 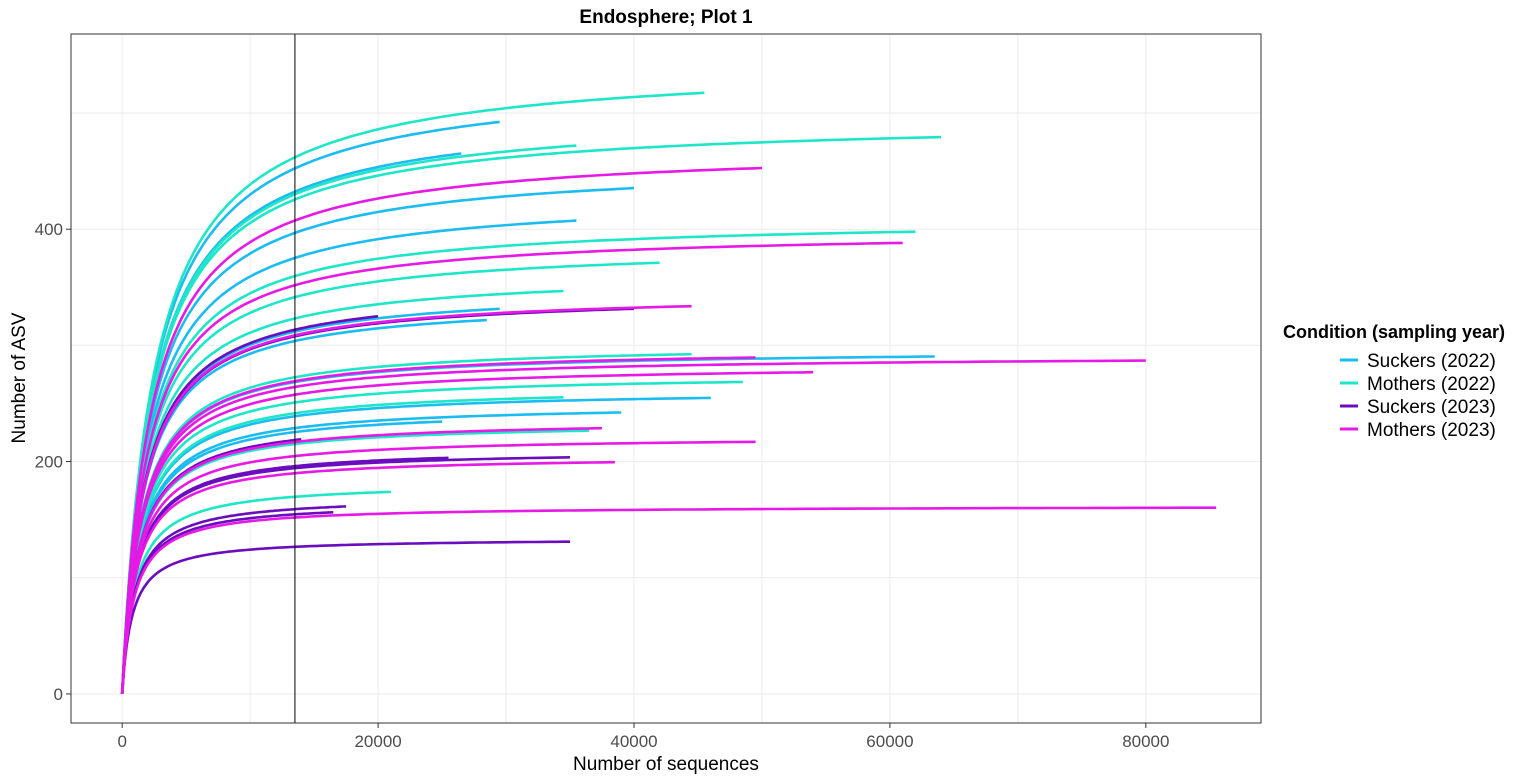 I want to click on y-axis-title: Number of ASV, so click(x=19, y=377).